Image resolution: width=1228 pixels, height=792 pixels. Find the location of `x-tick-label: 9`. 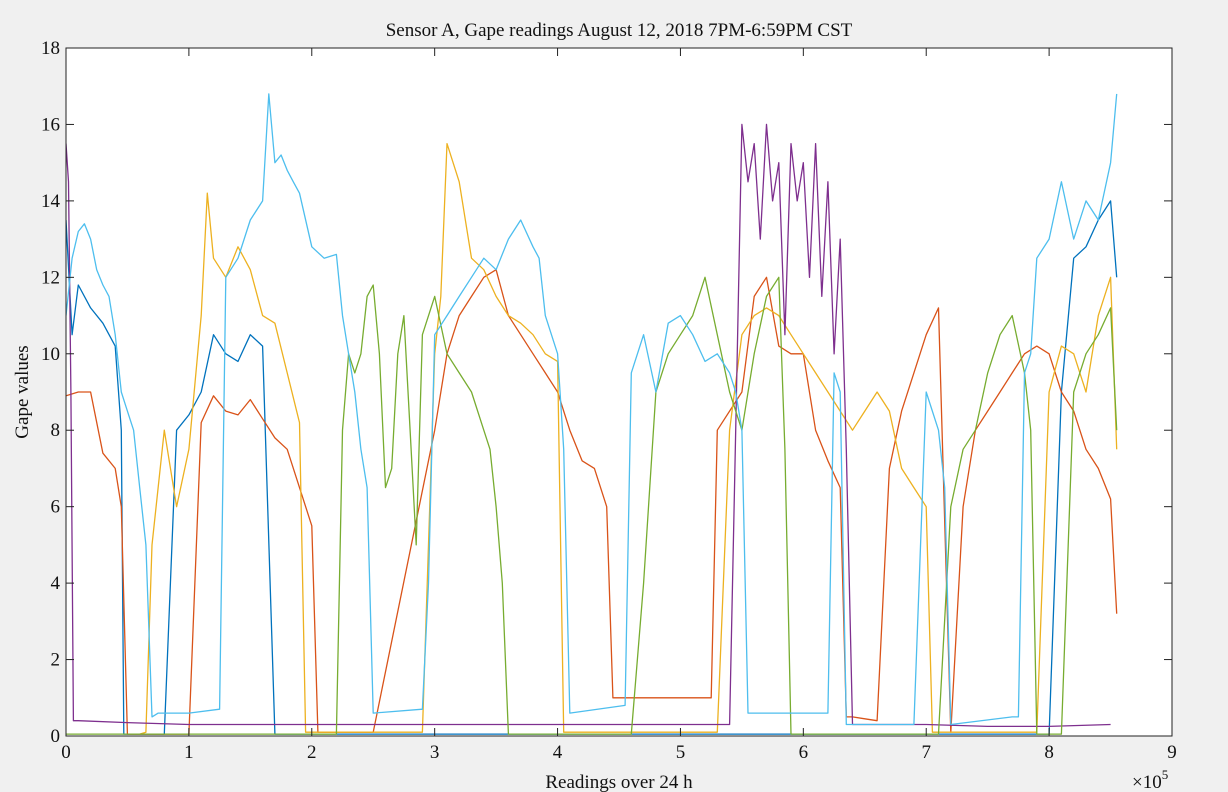

x-tick-label: 9 is located at coordinates (1172, 752).